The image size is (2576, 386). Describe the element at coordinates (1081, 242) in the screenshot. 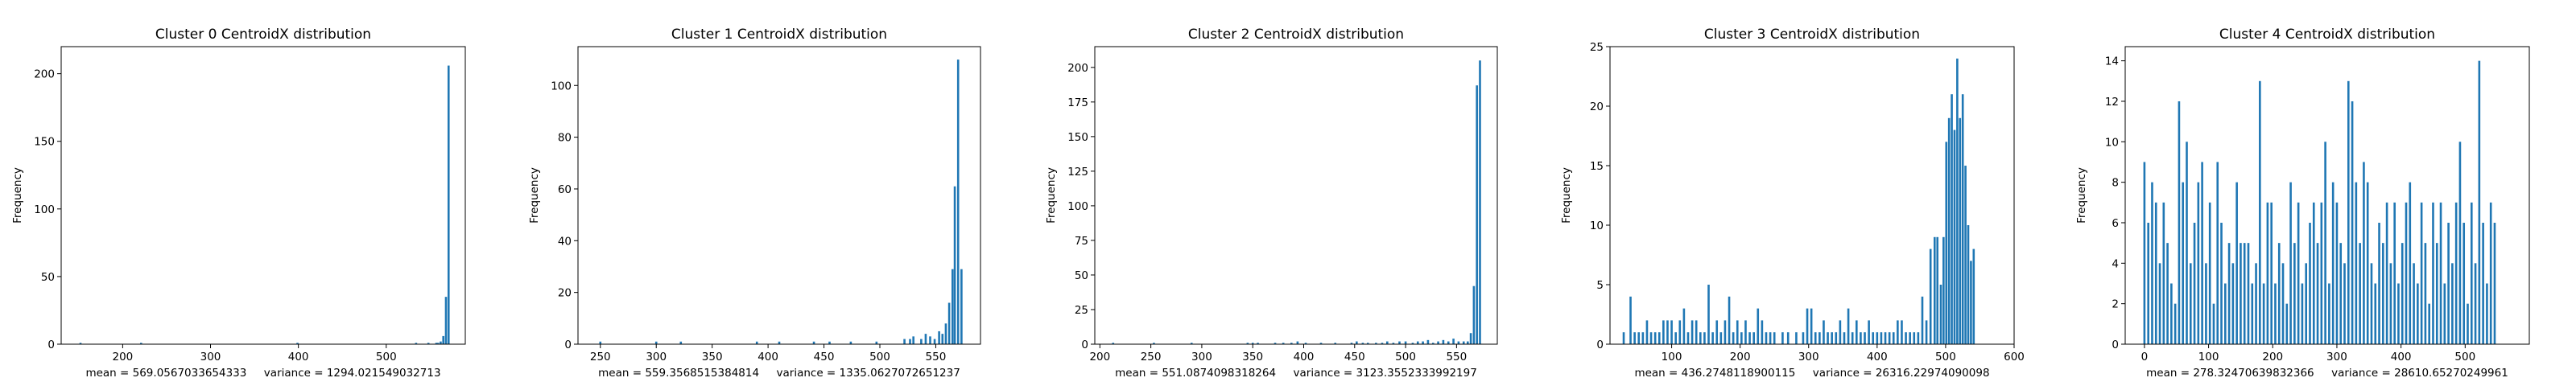

I see `y-tick-label: 75` at that location.